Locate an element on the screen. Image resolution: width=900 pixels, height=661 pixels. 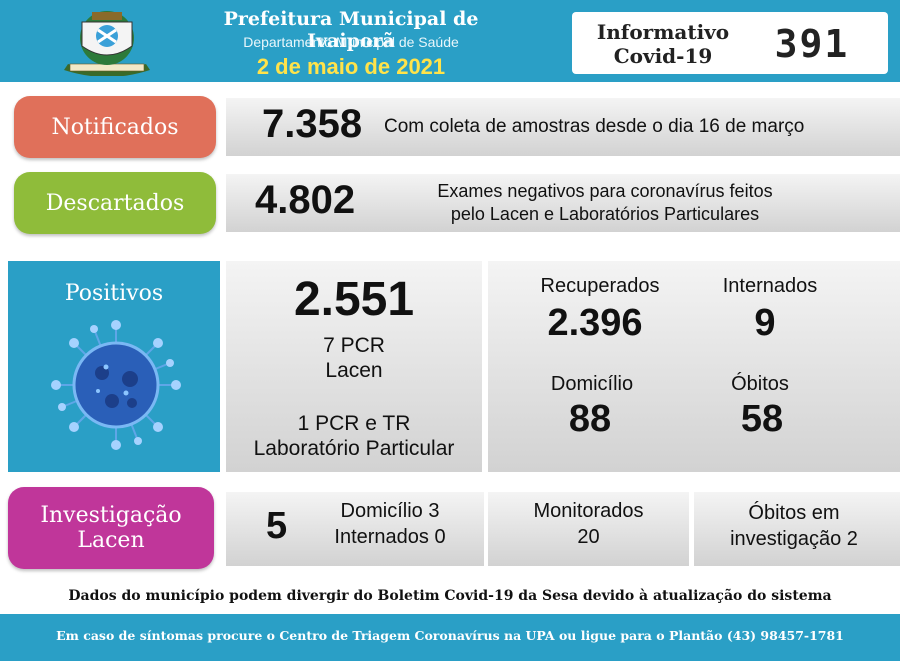
obitos-investigacao-line2: investigação 2 is located at coordinates (794, 539).